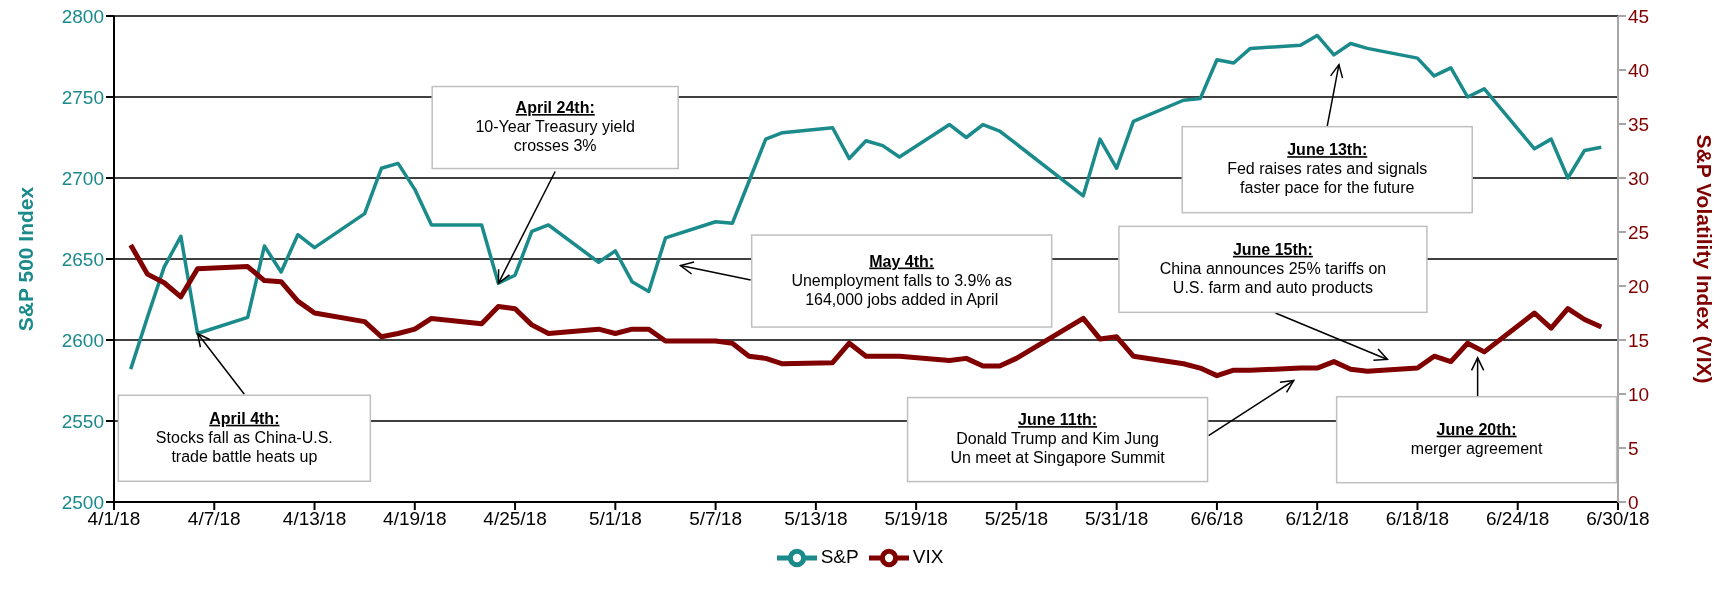  I want to click on y2-tick-label: 10, so click(1639, 394).